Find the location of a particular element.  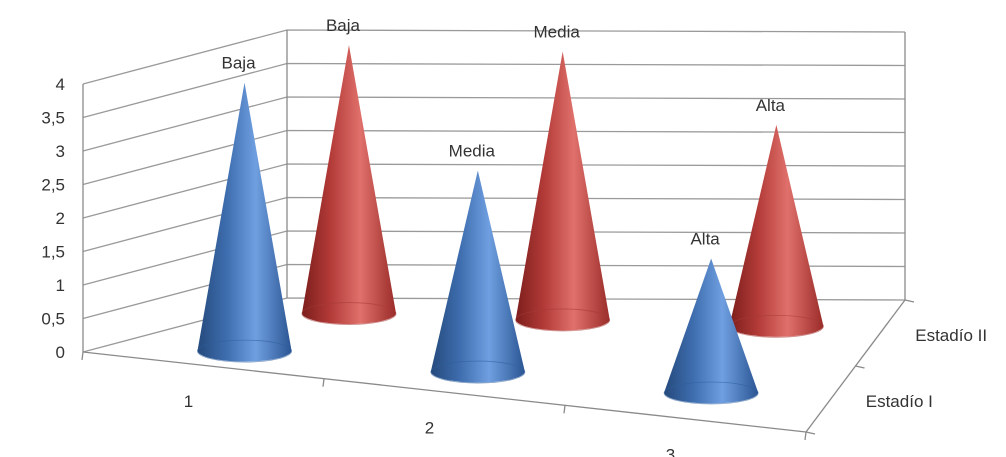

cone-estadio-i-2: Media is located at coordinates (478, 263).